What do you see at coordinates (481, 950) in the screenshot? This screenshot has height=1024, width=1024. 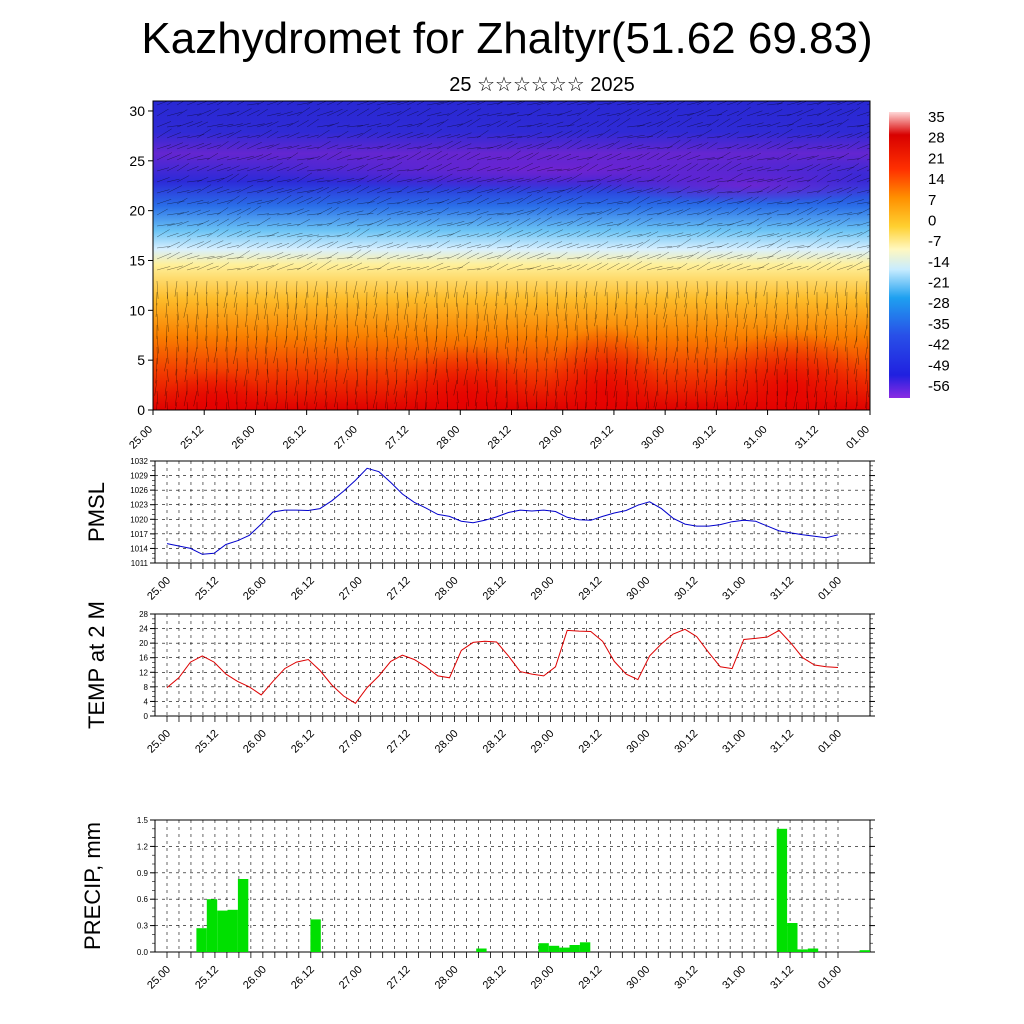 I see `precip-bar` at bounding box center [481, 950].